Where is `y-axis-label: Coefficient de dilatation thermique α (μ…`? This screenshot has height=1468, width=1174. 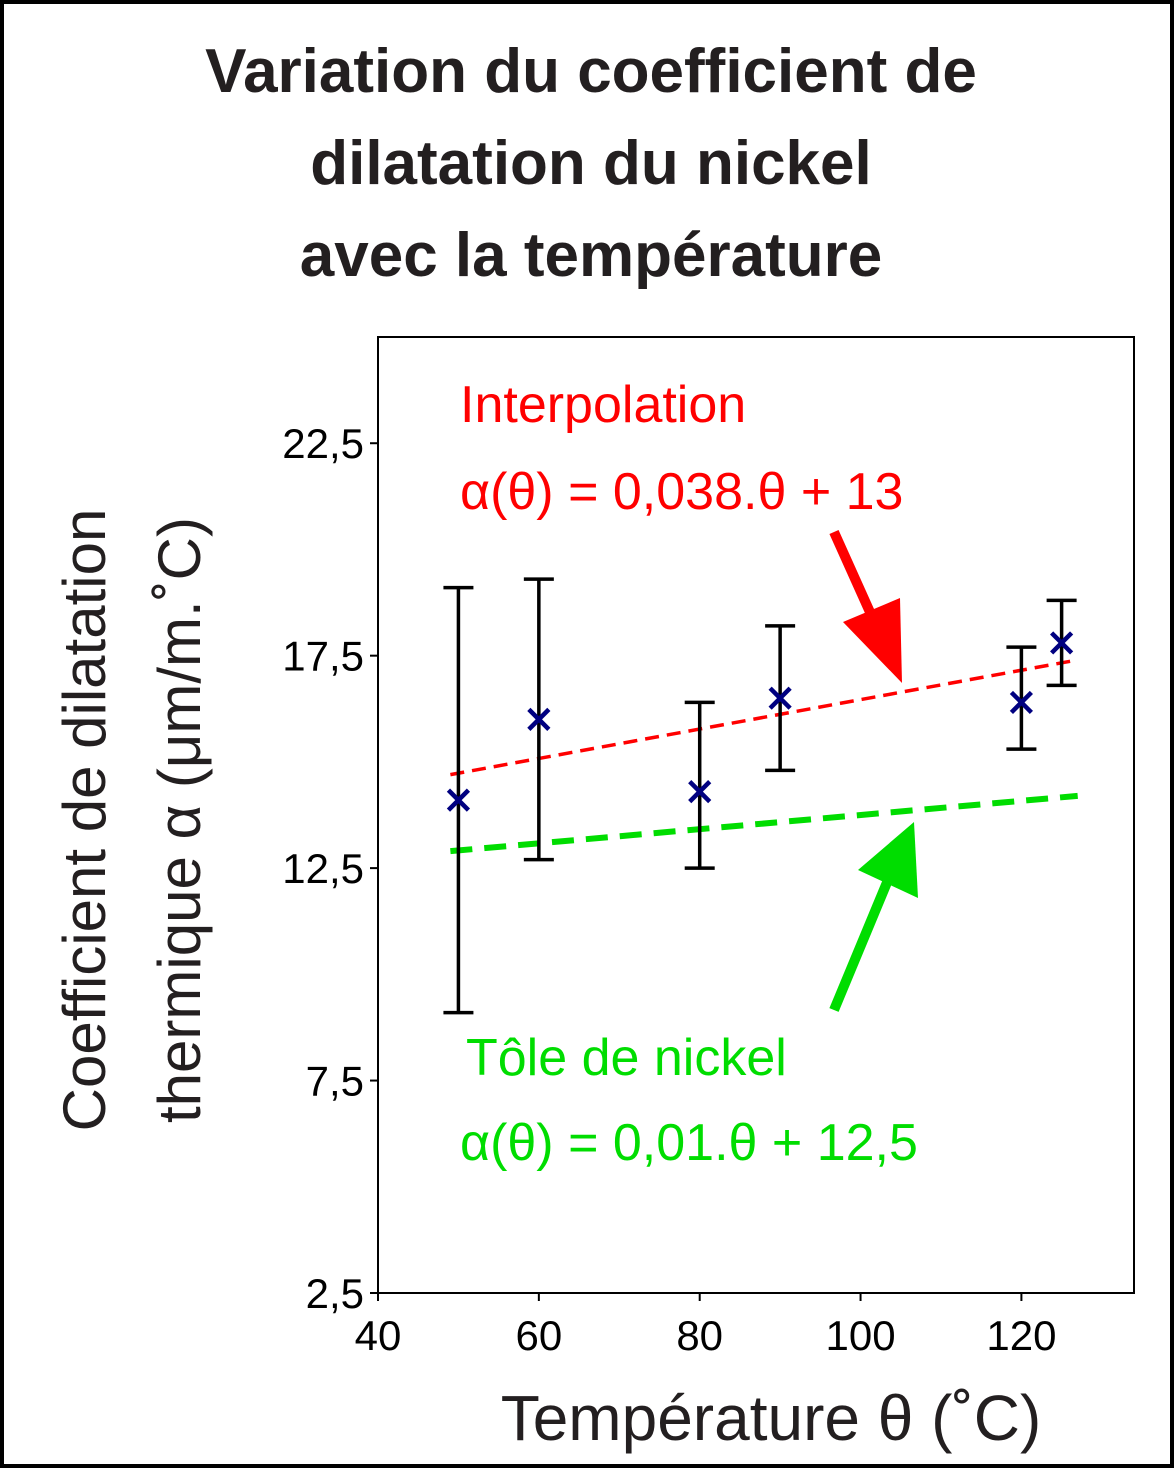
y-axis-label: Coefficient de dilatation thermique α (μ… is located at coordinates (132, 820).